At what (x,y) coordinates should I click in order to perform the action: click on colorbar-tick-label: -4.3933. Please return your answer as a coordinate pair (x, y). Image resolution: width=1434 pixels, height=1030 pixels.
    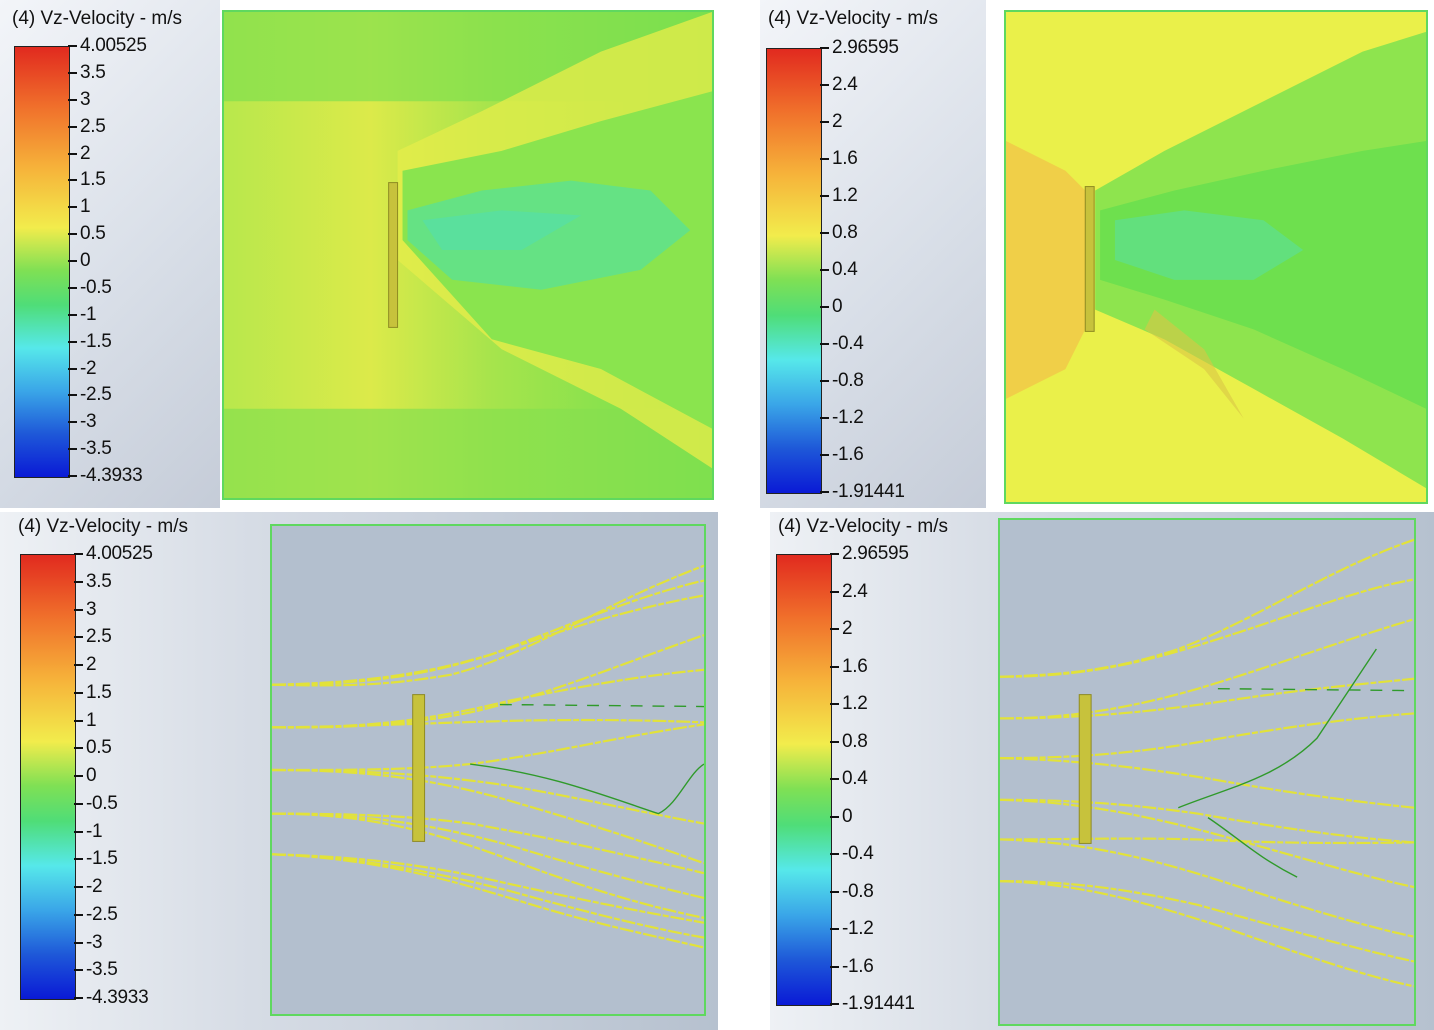
    Looking at the image, I should click on (117, 997).